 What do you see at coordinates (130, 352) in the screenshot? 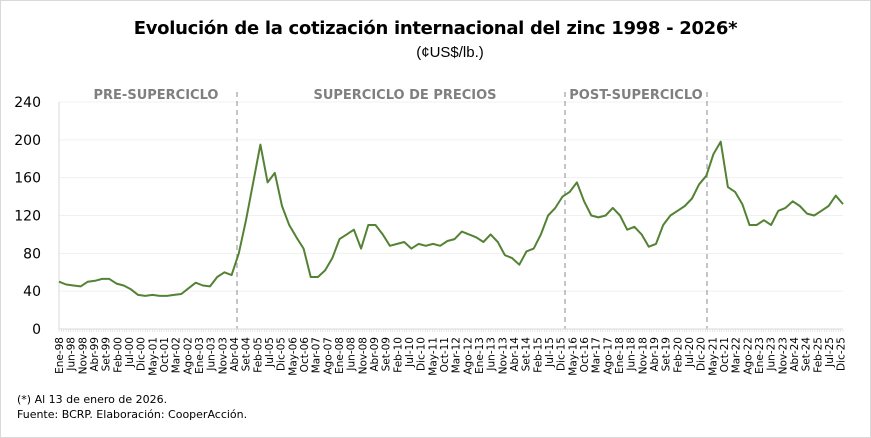
I see `x-tick-label: Jul-00` at bounding box center [130, 352].